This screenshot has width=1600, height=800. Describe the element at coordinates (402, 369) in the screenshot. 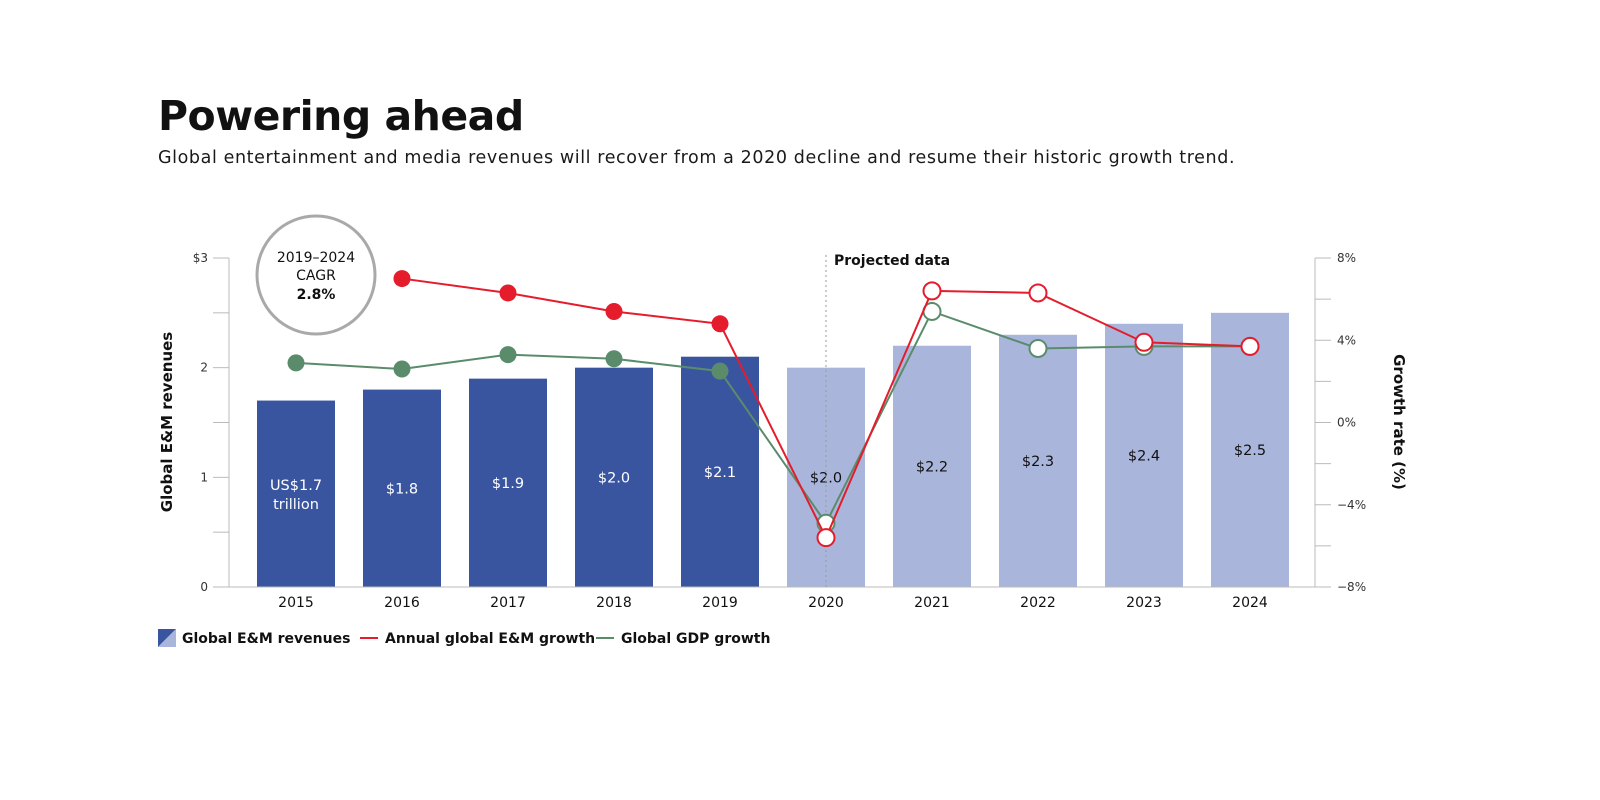

I see `gdp-growth-point-2016` at that location.